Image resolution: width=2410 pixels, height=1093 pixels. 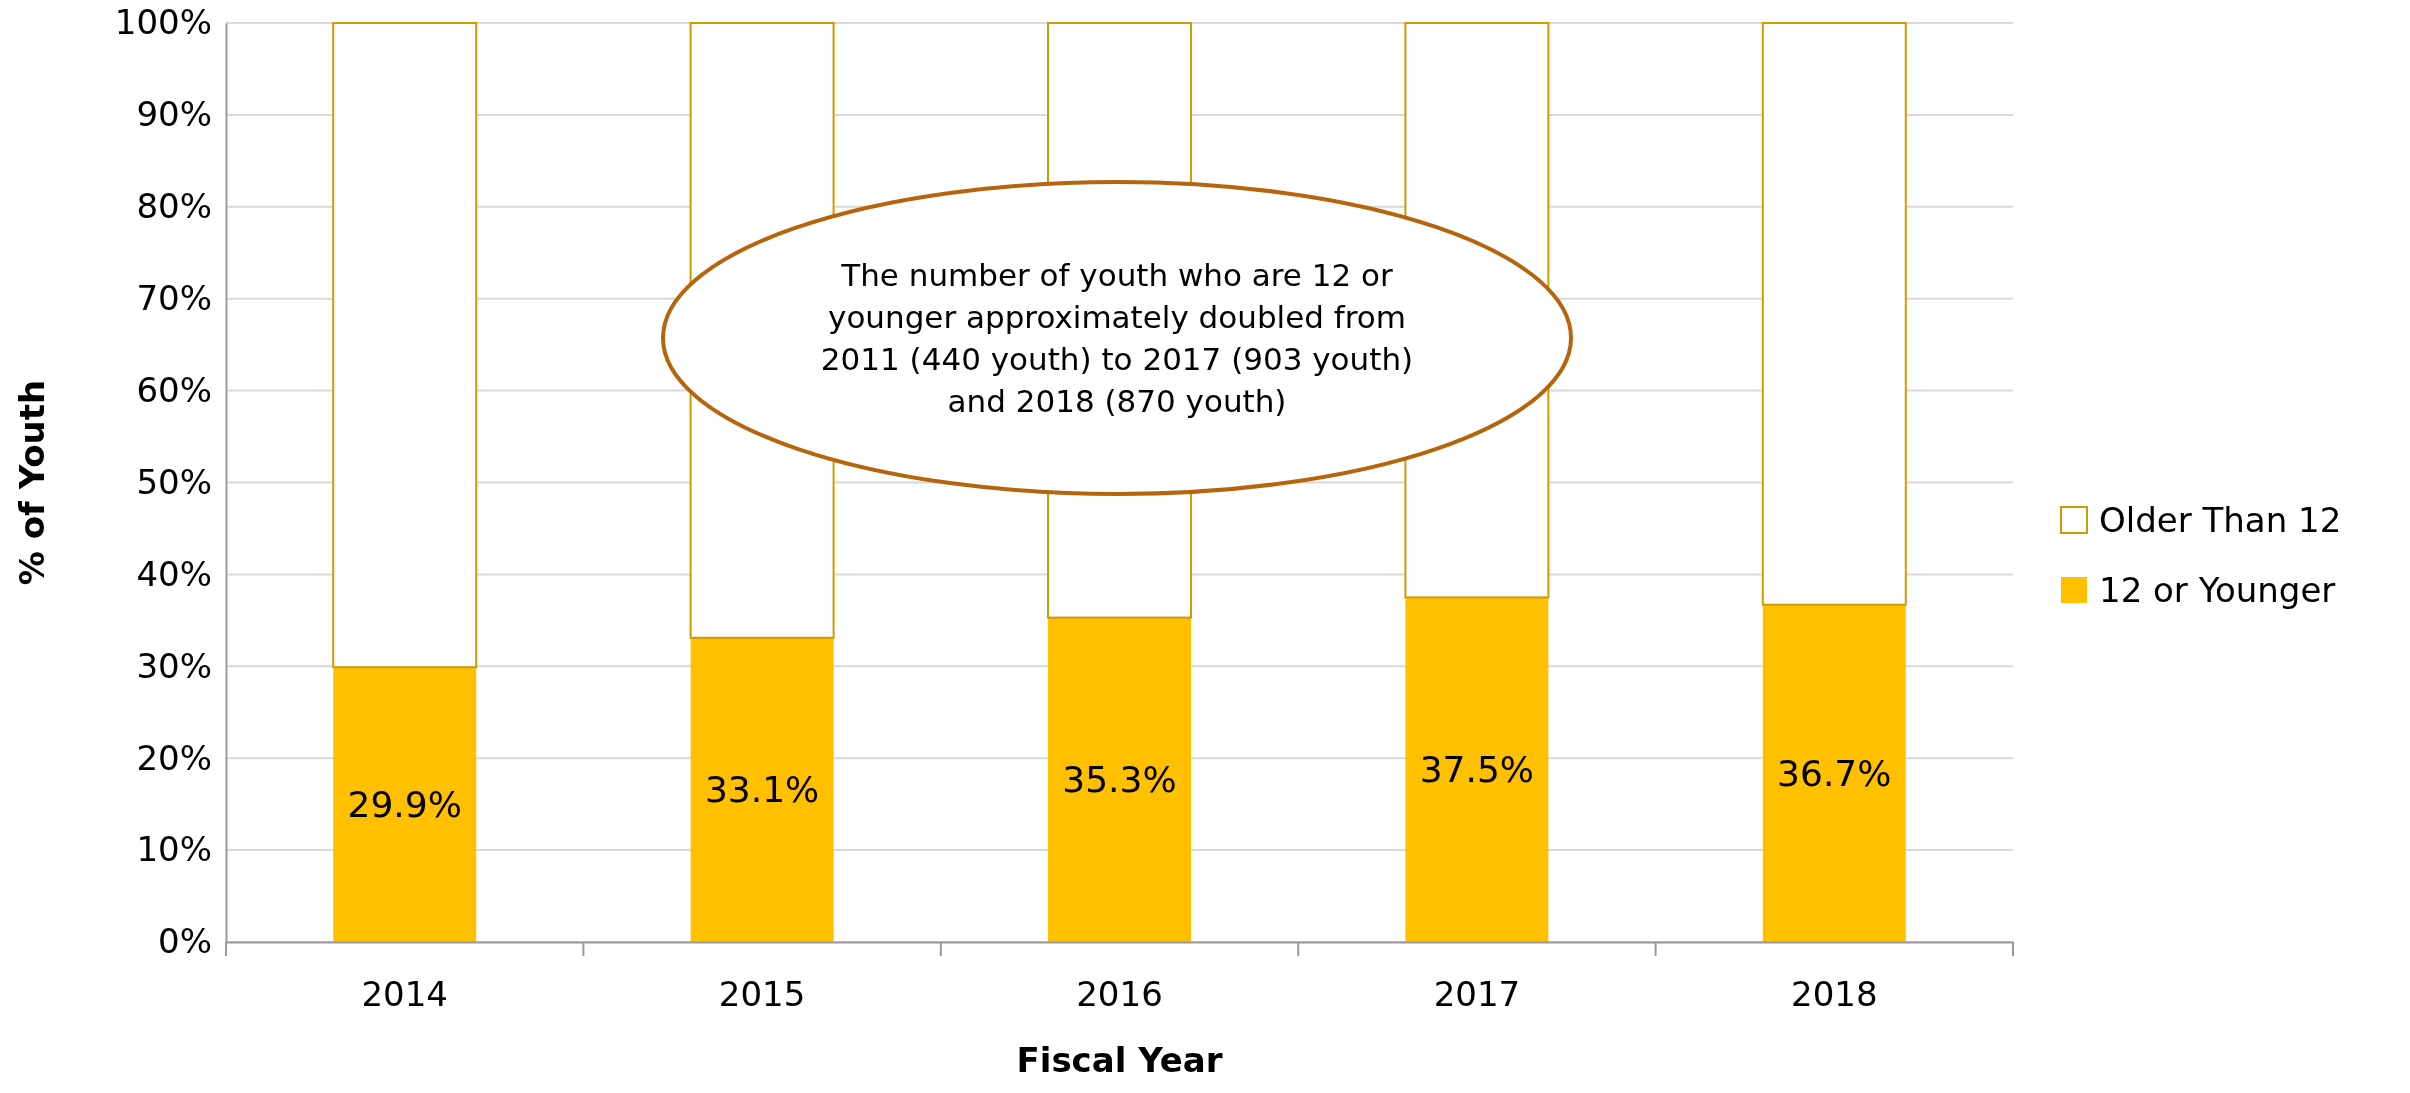 What do you see at coordinates (174, 389) in the screenshot?
I see `y-tick-label: 60%` at bounding box center [174, 389].